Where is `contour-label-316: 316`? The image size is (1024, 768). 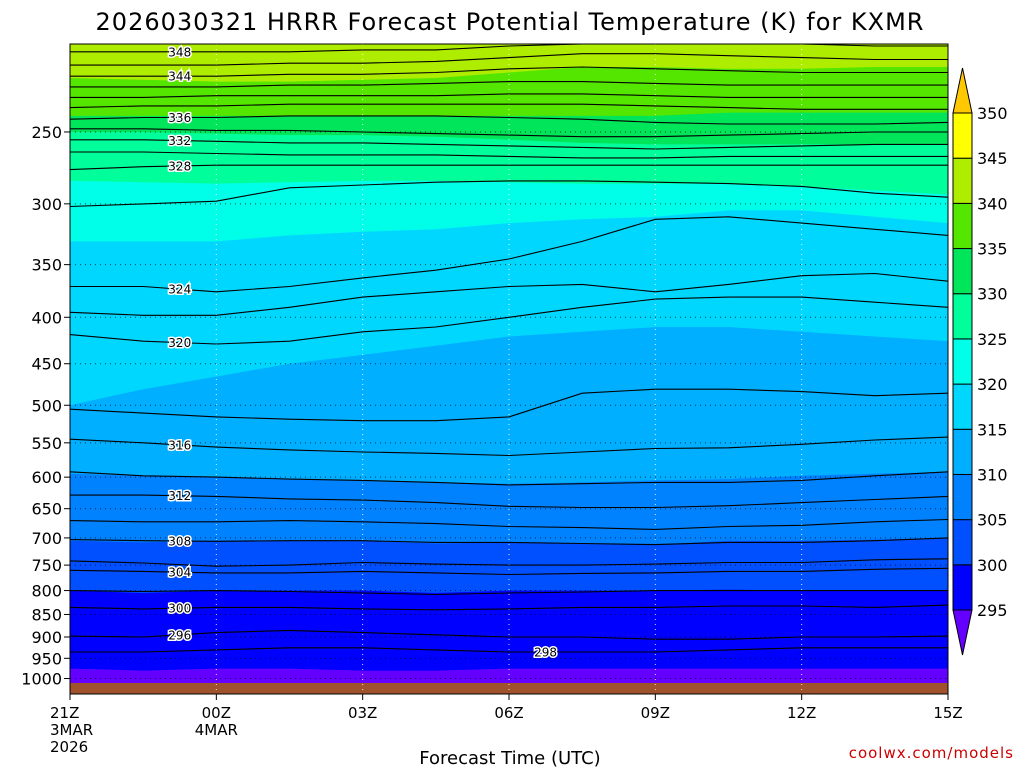
contour-label-316: 316 is located at coordinates (180, 445).